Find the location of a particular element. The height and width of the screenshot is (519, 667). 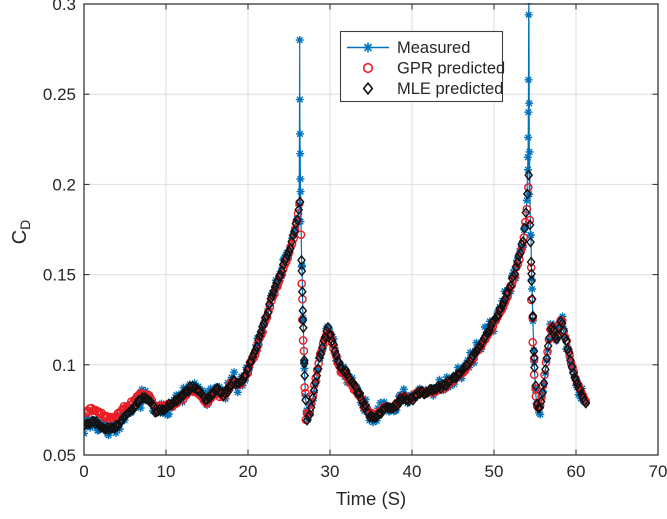

legend-label: MLE predicted is located at coordinates (450, 89).